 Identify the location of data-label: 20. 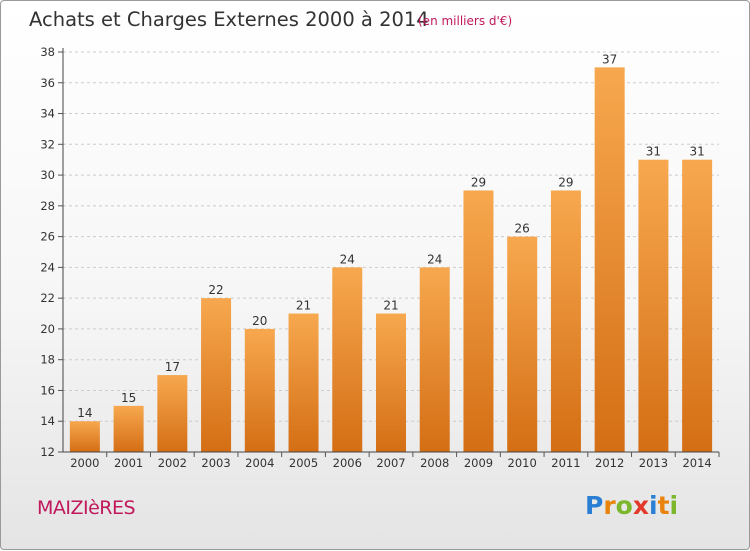
(259, 321).